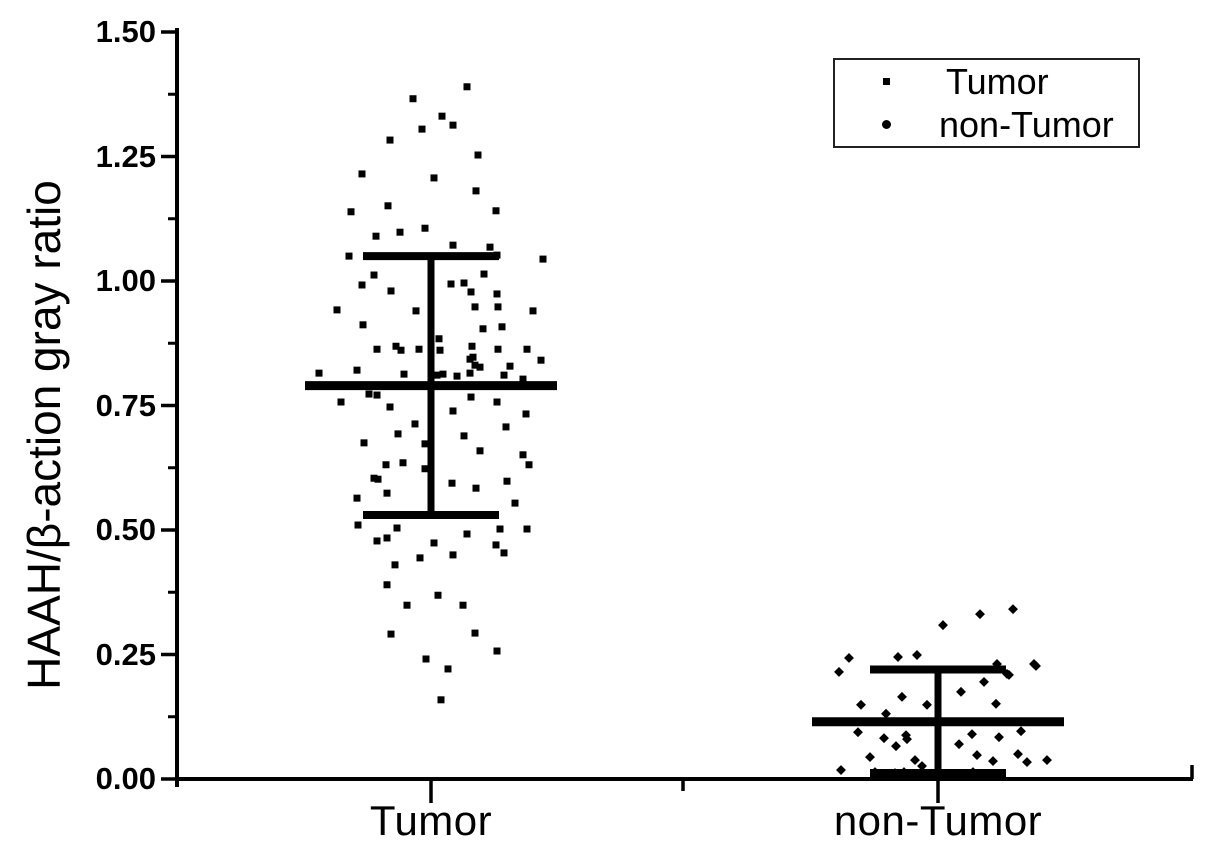  Describe the element at coordinates (44, 435) in the screenshot. I see `y-axis-title: HAAH/β-action gray ratio` at that location.